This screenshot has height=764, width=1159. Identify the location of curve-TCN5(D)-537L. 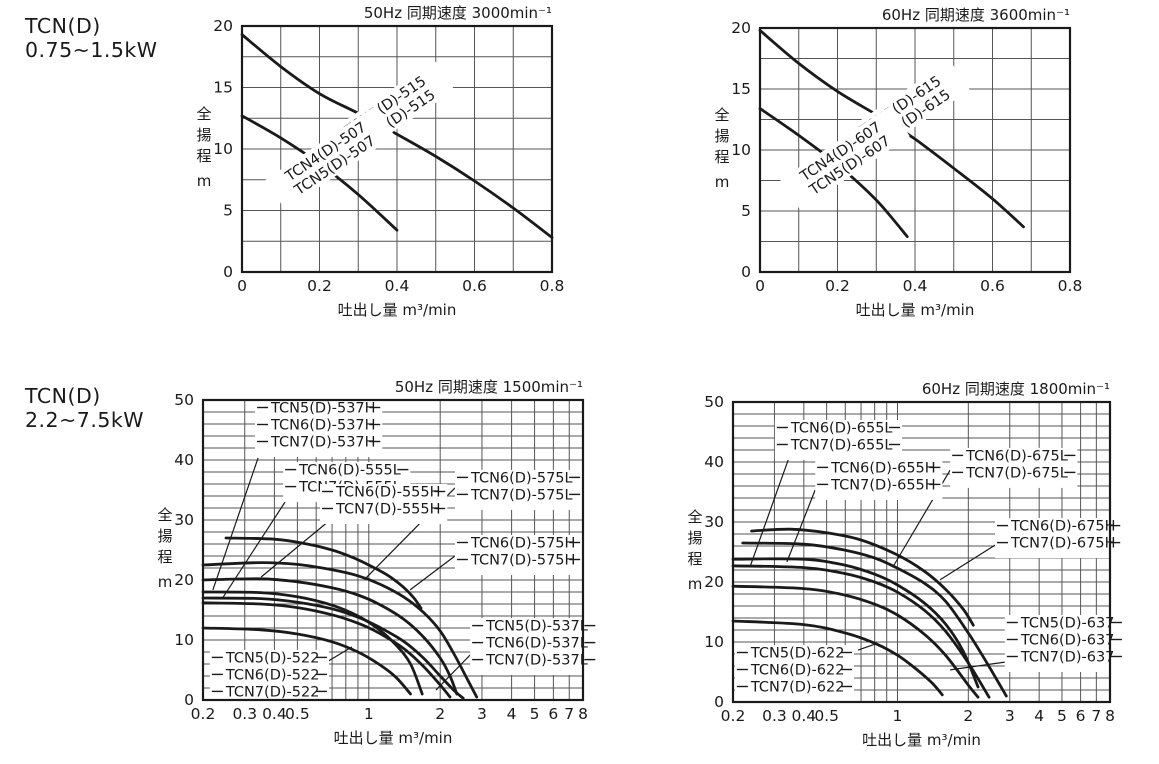
(326, 650).